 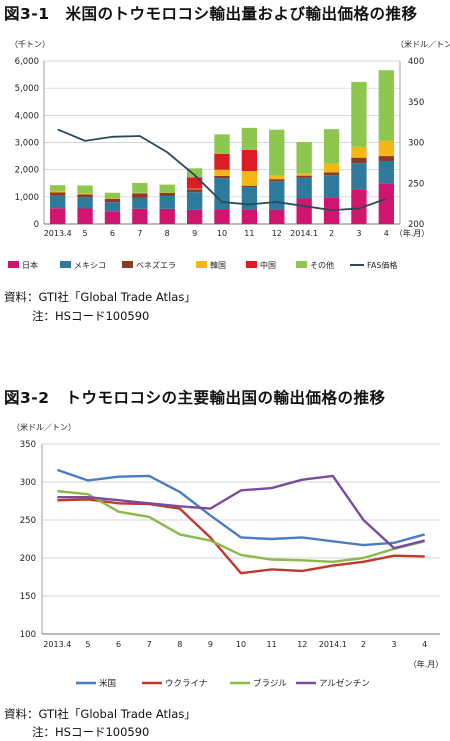 I want to click on legend-label: ウクライナ, so click(x=186, y=684).